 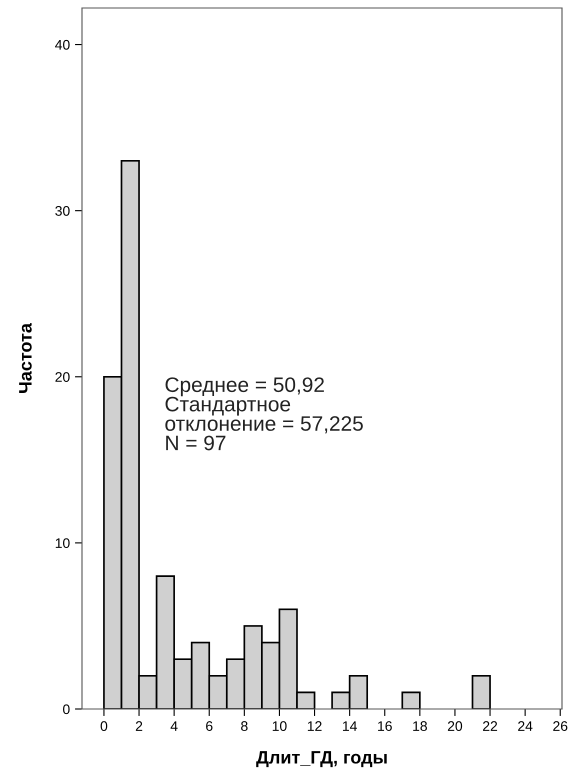 What do you see at coordinates (62, 45) in the screenshot?
I see `y-tick-label: 40` at bounding box center [62, 45].